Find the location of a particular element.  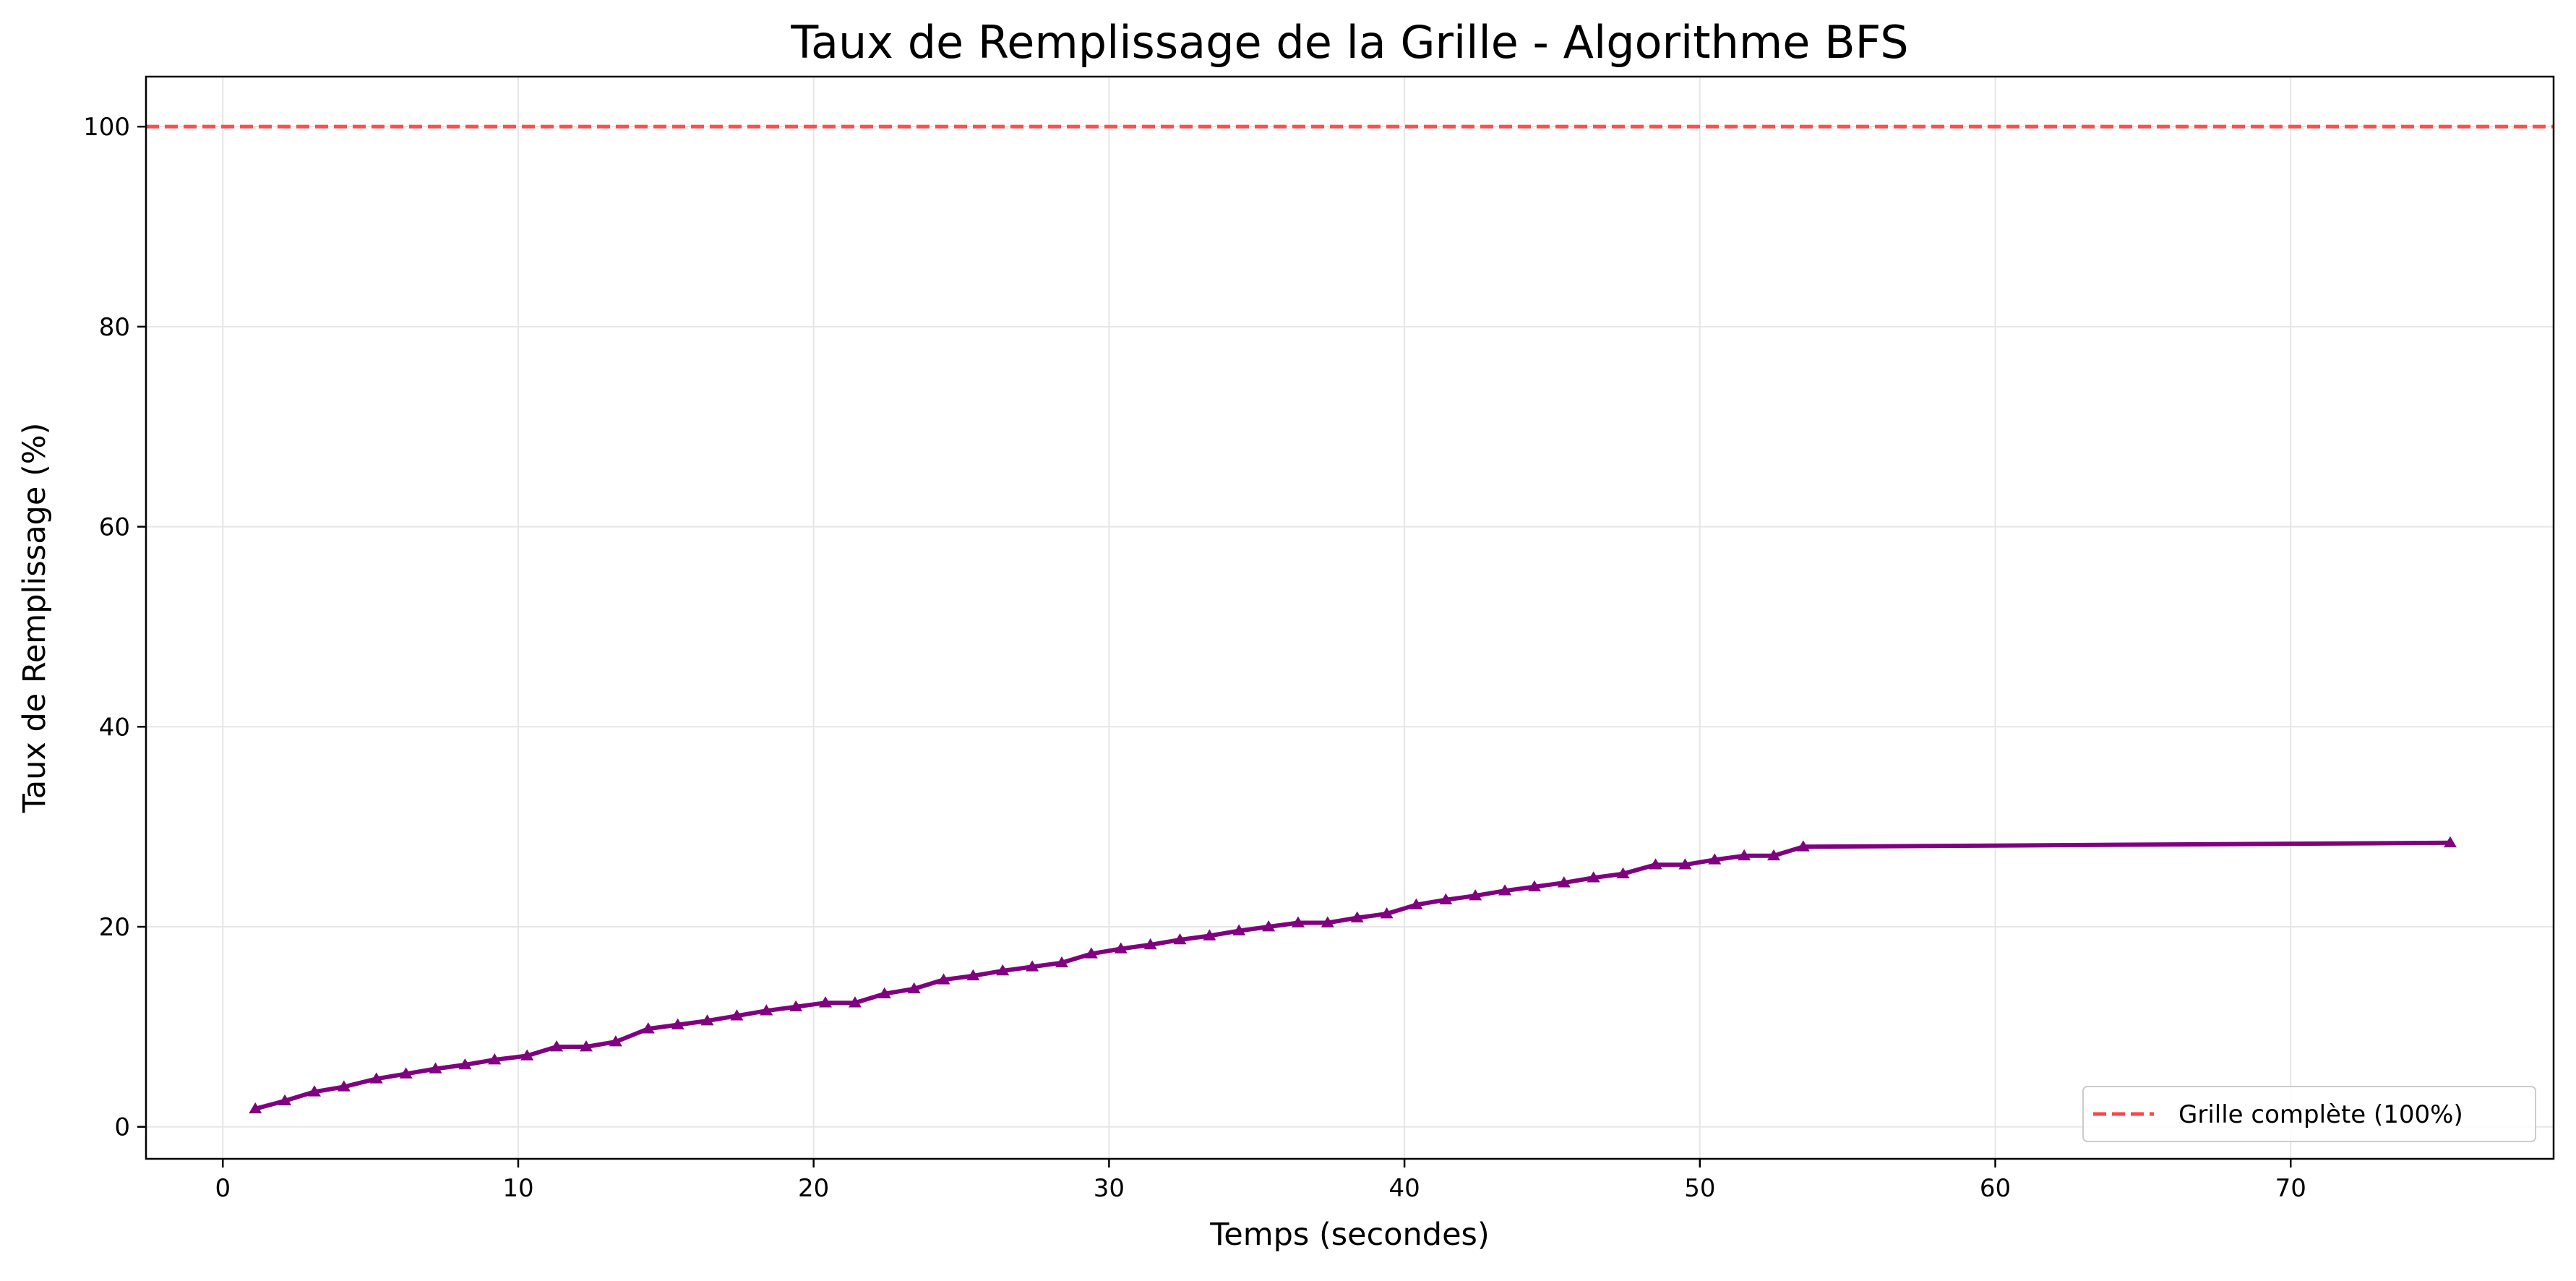

x-tick-label: 70 is located at coordinates (2290, 1188).